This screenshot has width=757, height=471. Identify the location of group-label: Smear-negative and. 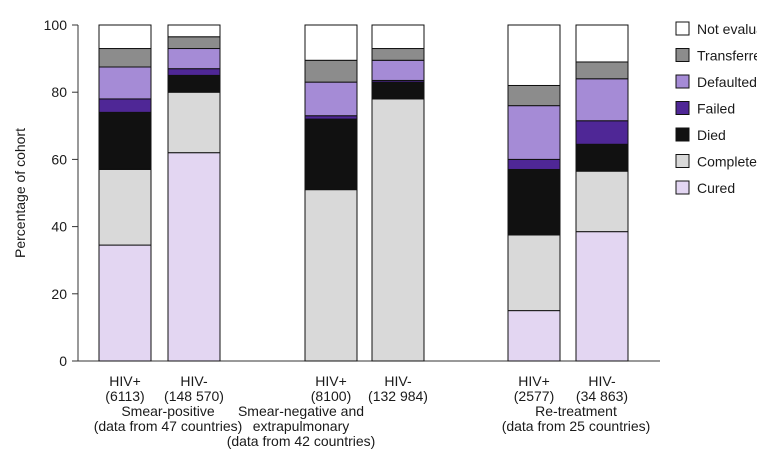
(301, 411).